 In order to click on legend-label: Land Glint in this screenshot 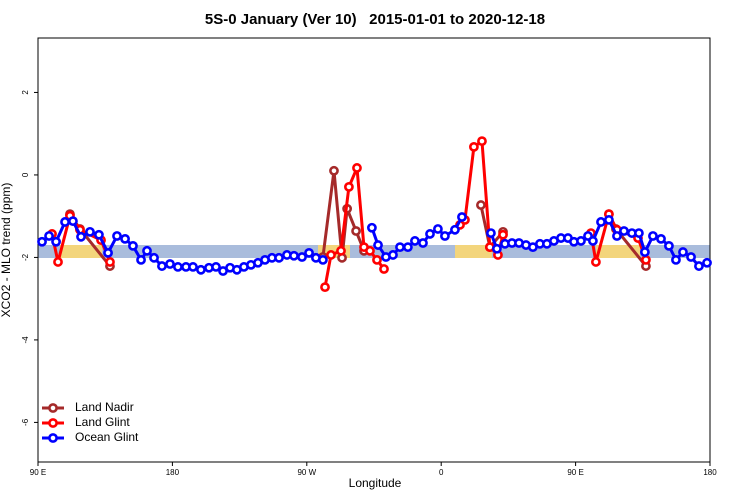, I will do `click(102, 422)`.